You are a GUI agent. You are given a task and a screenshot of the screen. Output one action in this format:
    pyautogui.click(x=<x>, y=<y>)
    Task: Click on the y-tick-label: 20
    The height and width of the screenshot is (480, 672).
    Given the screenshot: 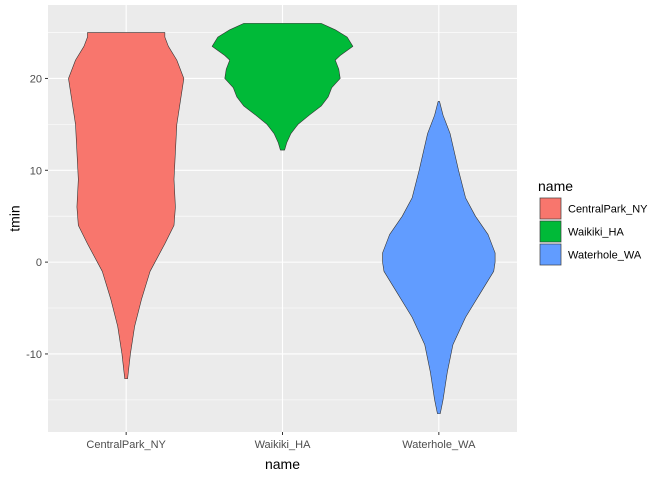 What is the action you would take?
    pyautogui.click(x=36, y=79)
    